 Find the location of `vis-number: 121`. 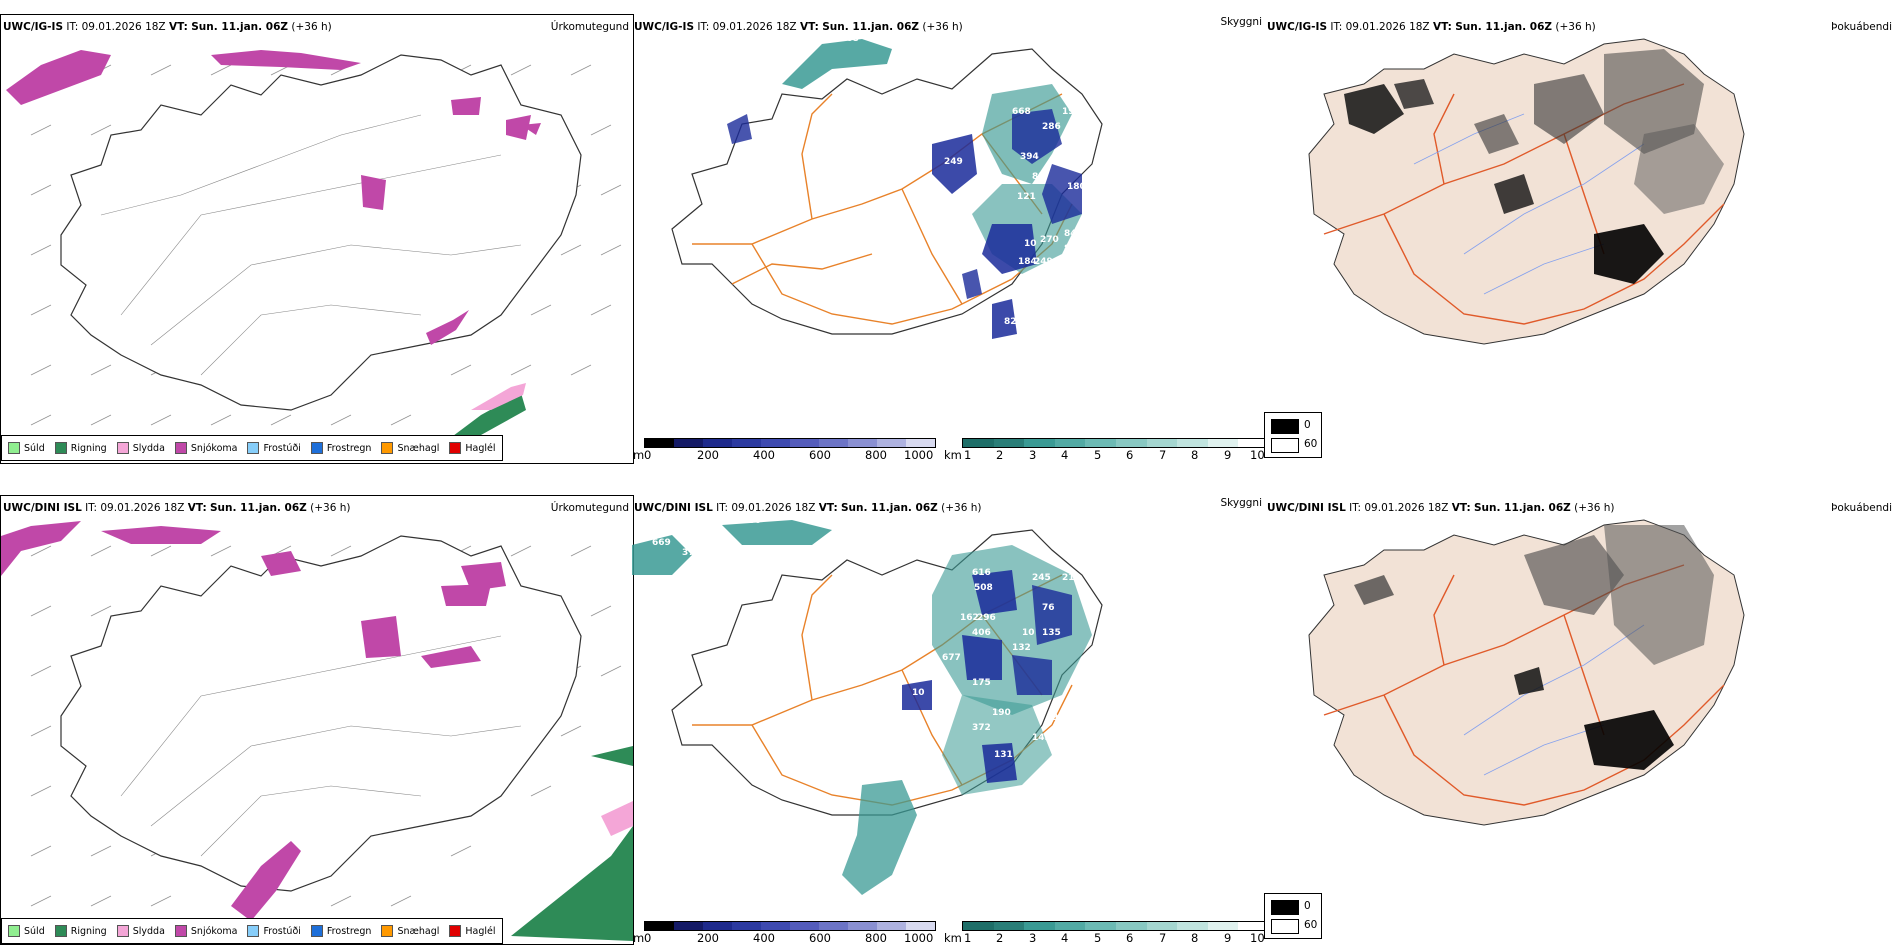

vis-number: 121 is located at coordinates (1026, 197).